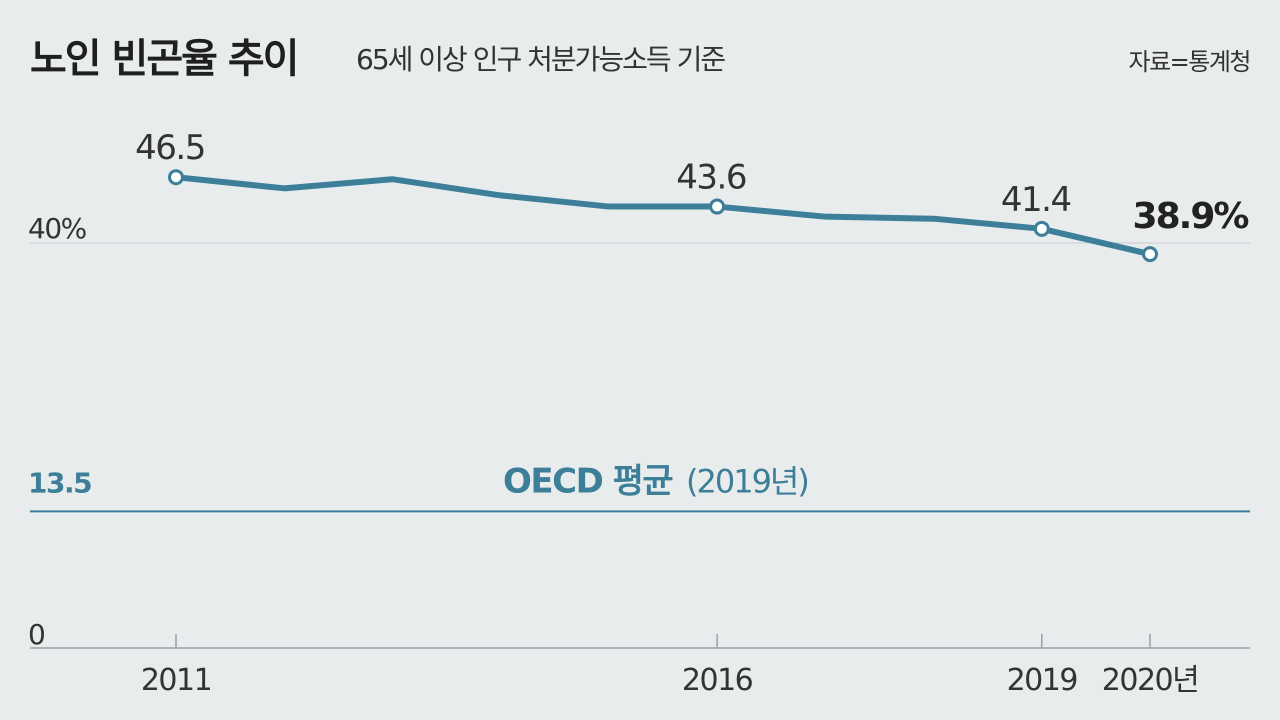 This screenshot has width=1280, height=720. Describe the element at coordinates (1189, 62) in the screenshot. I see `source-note: 자료=통계청` at that location.